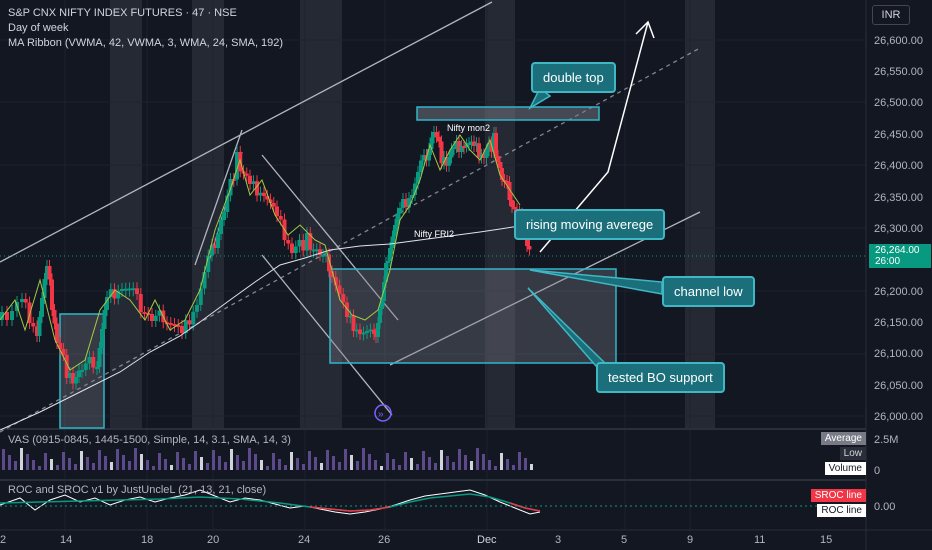  I want to click on volume-legend-average: Average, so click(843, 438).